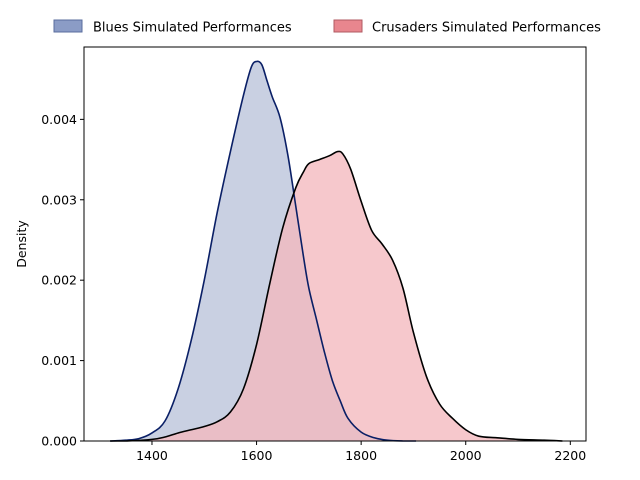 The height and width of the screenshot is (480, 640). Describe the element at coordinates (59, 441) in the screenshot. I see `y-tick-label: 0.000` at that location.